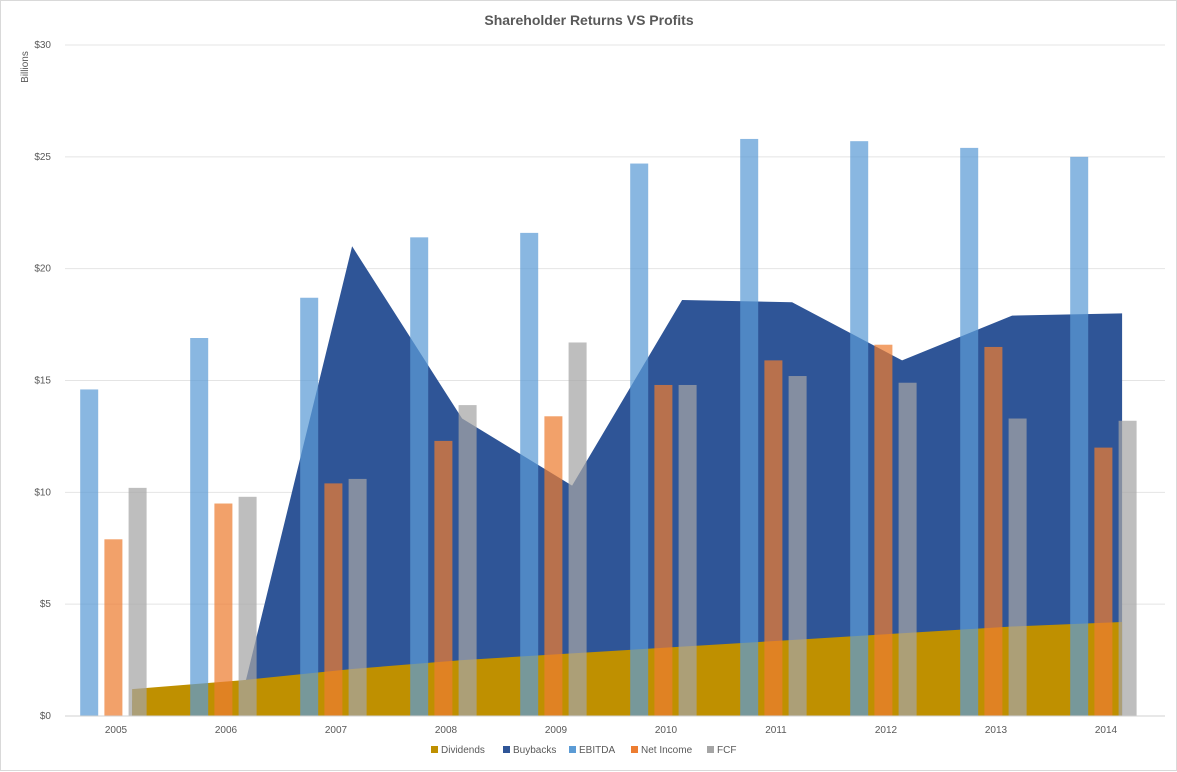 This screenshot has height=772, width=1177. What do you see at coordinates (667, 750) in the screenshot?
I see `legend-label: Net Income` at bounding box center [667, 750].